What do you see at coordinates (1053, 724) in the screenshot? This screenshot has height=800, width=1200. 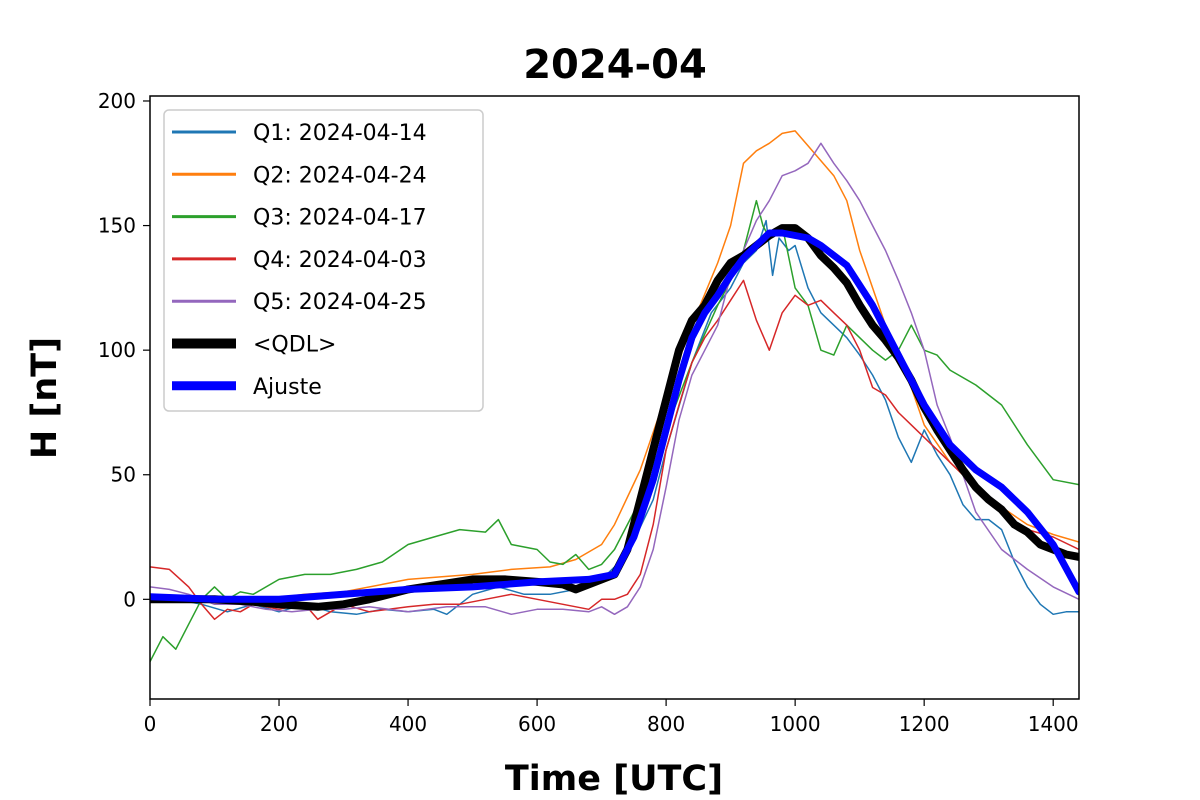 I see `x-tick-label: 1400` at bounding box center [1053, 724].